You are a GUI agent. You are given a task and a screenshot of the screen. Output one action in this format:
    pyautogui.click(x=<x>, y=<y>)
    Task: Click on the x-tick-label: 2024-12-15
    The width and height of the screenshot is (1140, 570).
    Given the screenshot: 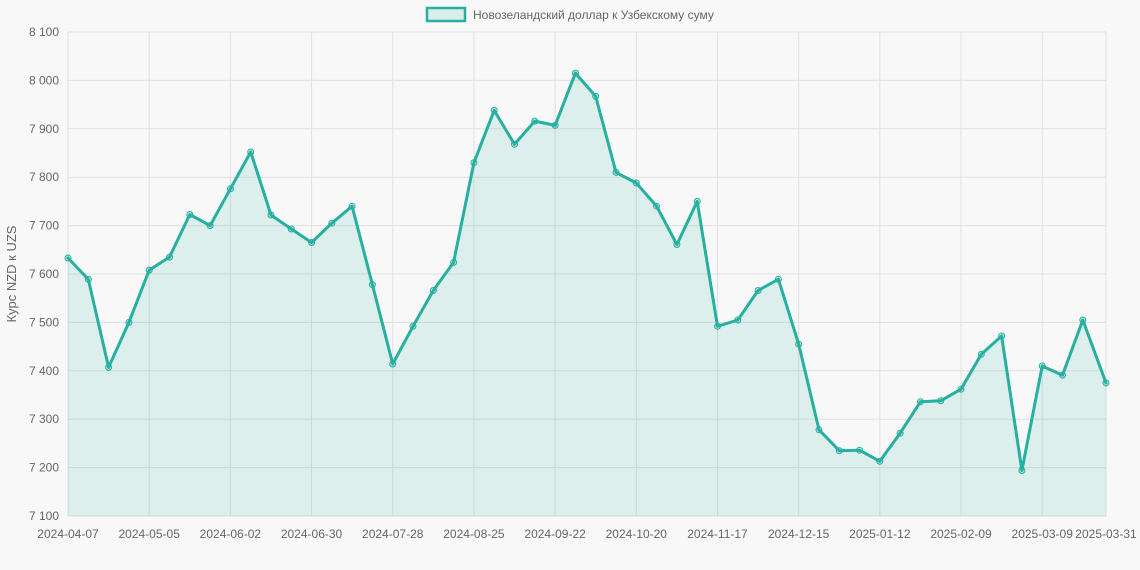 What is the action you would take?
    pyautogui.click(x=799, y=534)
    